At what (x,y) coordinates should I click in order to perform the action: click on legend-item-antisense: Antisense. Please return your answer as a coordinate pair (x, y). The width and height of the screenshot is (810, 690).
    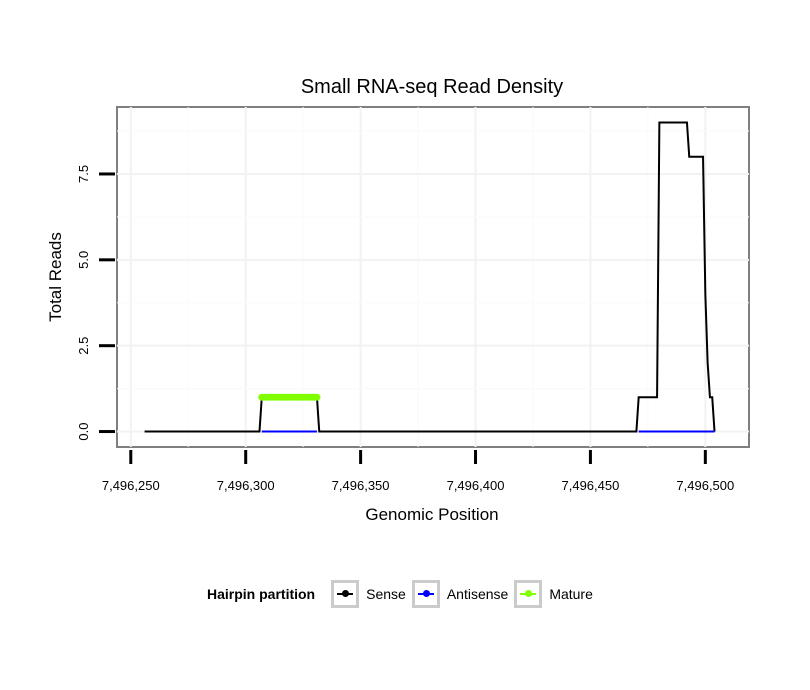
    Looking at the image, I should click on (459, 594).